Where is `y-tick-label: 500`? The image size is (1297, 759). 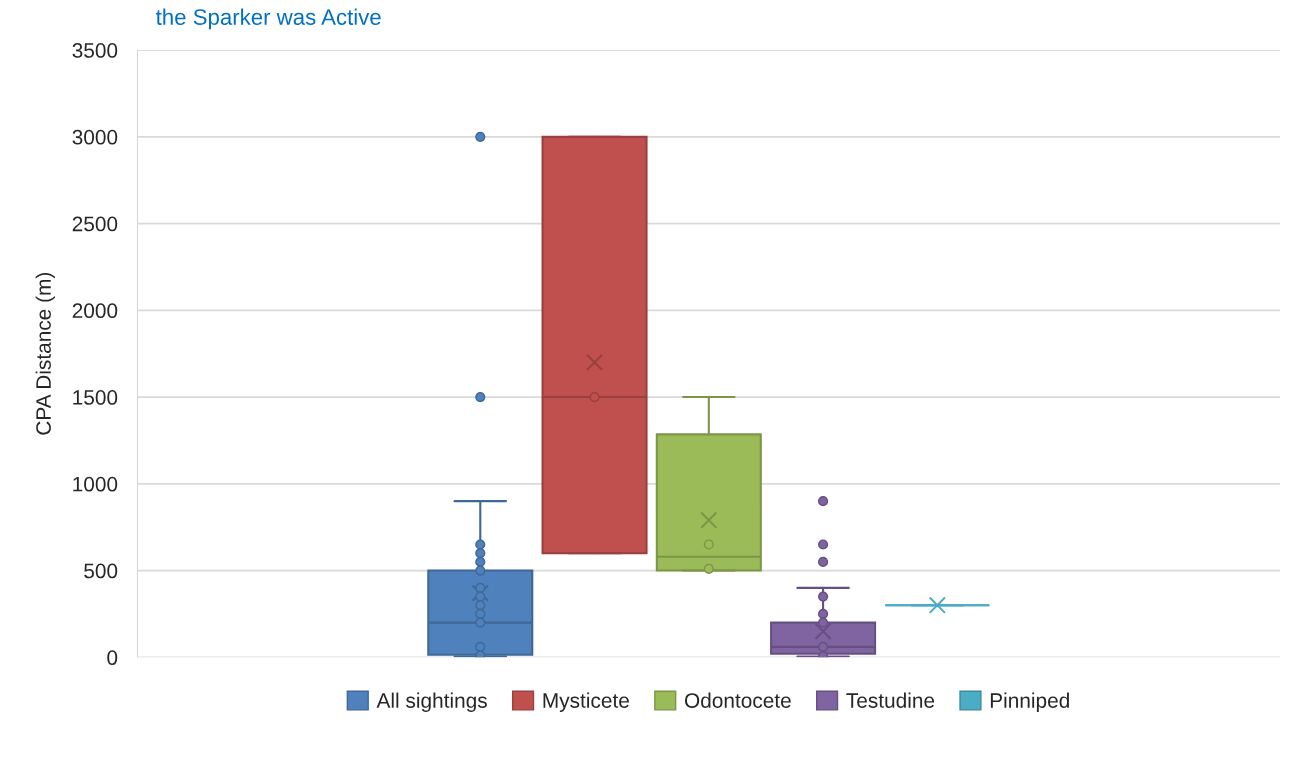
y-tick-label: 500 is located at coordinates (101, 571).